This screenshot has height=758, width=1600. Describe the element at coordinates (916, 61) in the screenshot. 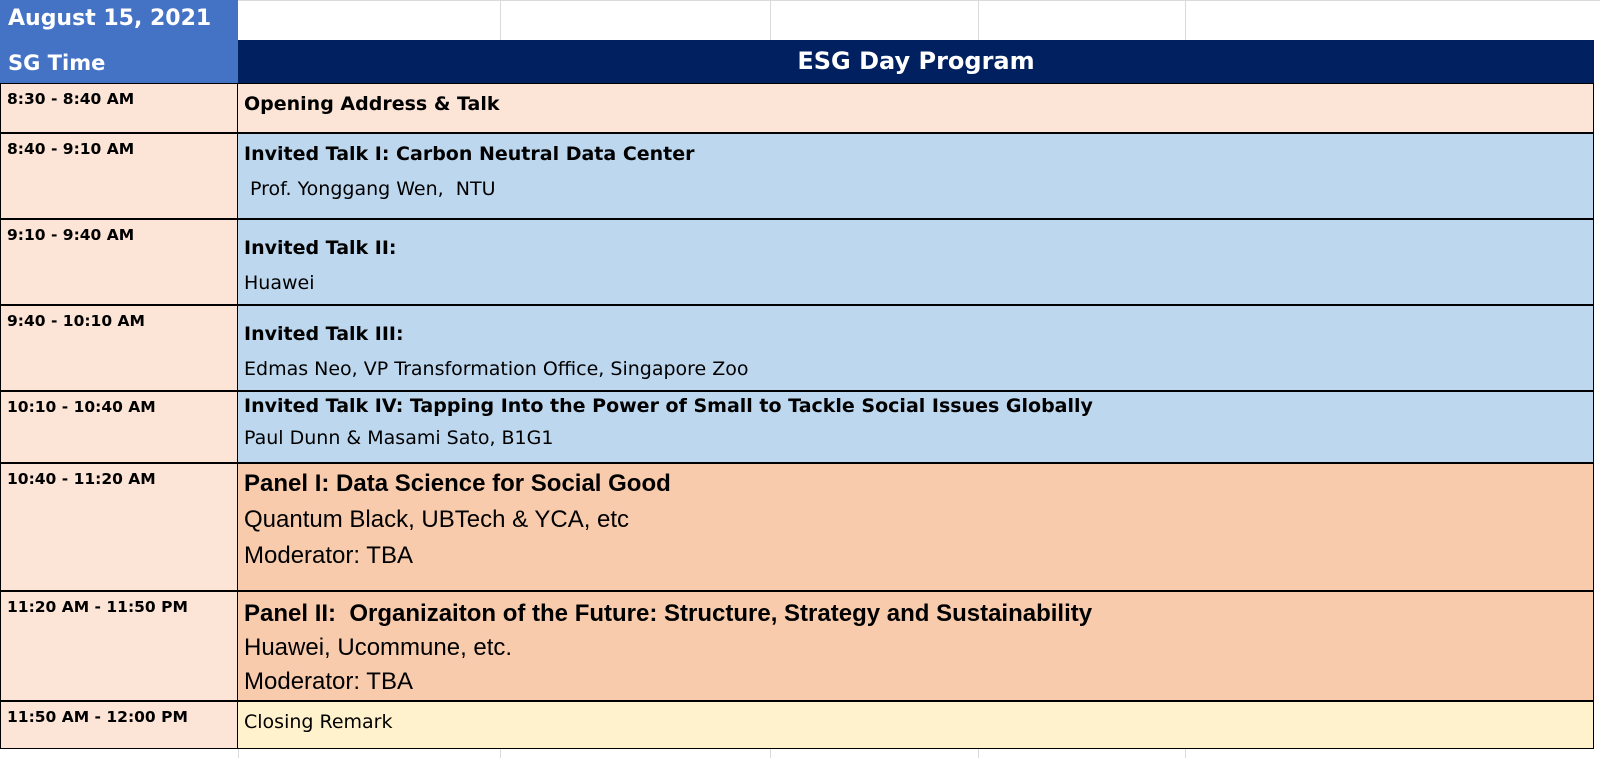

I see `program-header: ESG Day Program` at that location.